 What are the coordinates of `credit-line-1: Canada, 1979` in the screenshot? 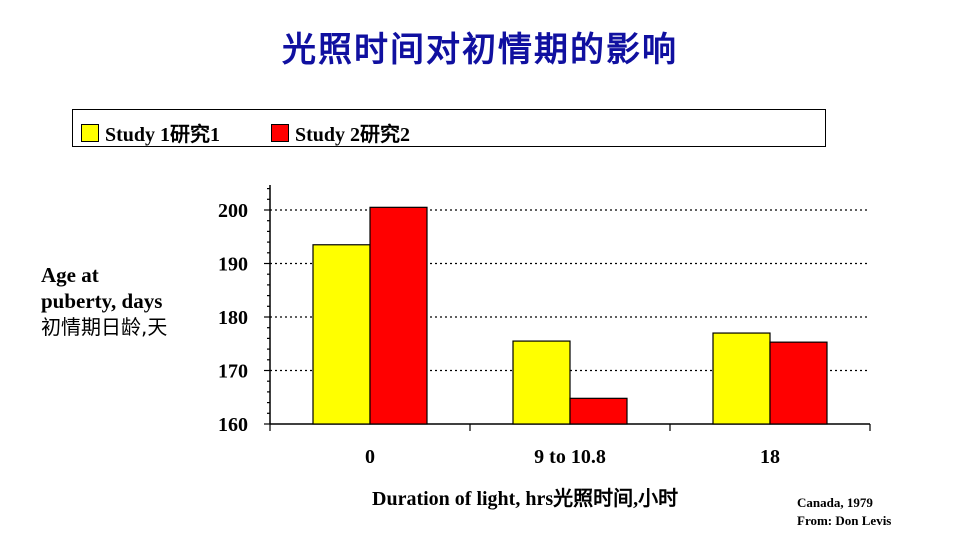 It's located at (835, 502).